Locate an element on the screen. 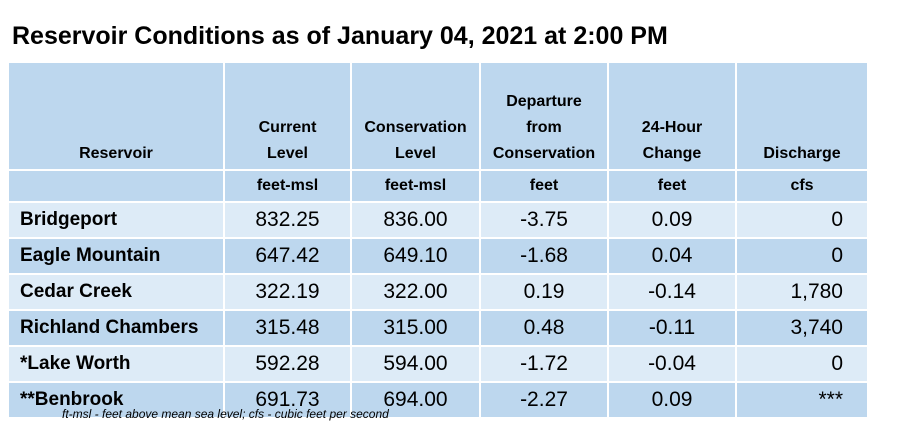  column-header-departure: Departure from Conservation is located at coordinates (543, 116).